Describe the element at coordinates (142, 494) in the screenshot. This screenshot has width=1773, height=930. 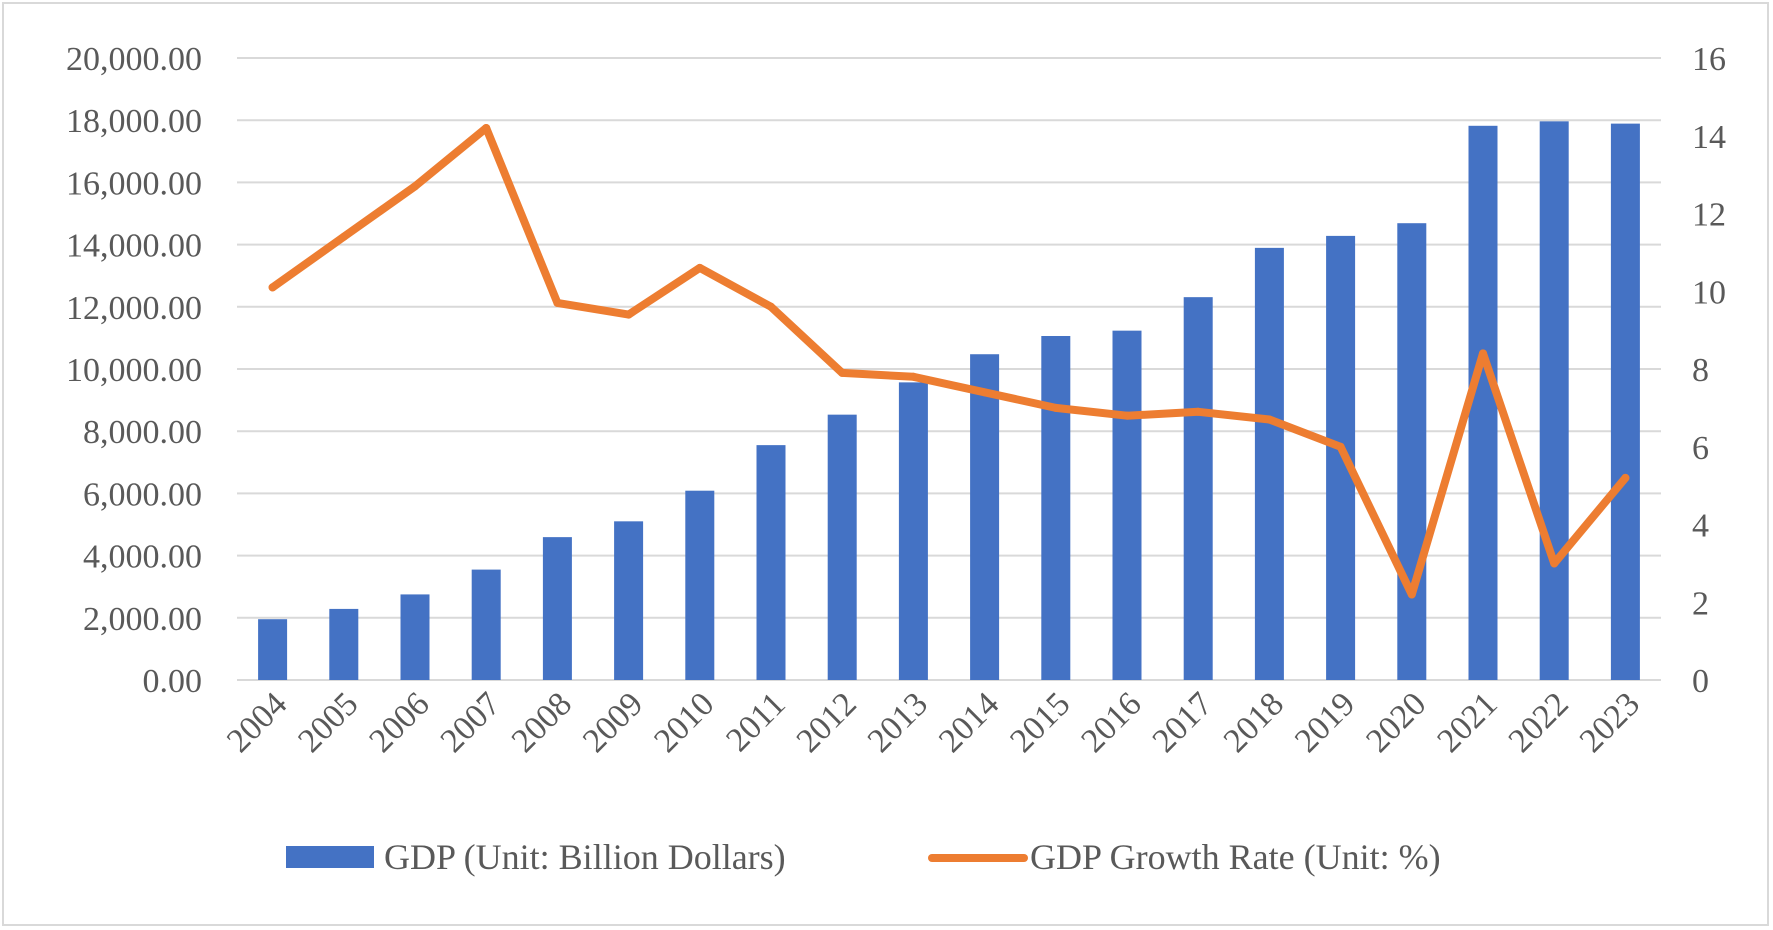
I see `left-tick-label: 6,000.00` at that location.